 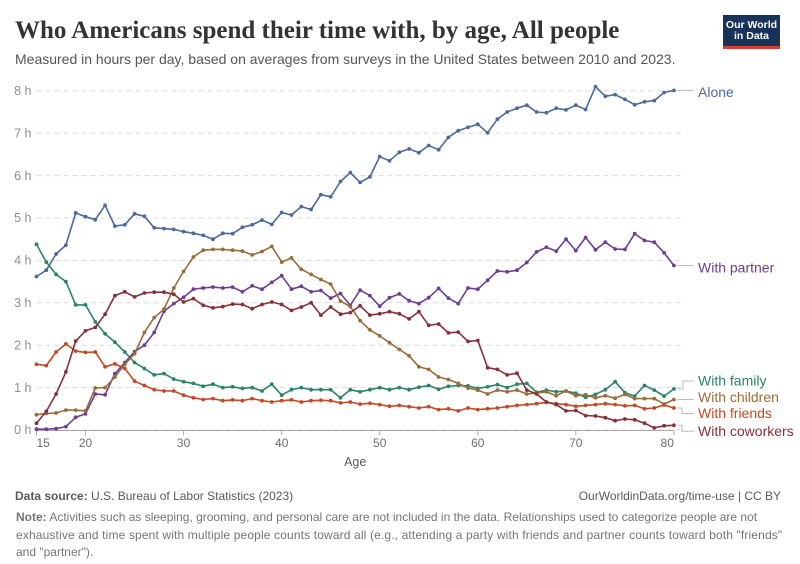 What do you see at coordinates (22, 91) in the screenshot?
I see `svg-text: 8 h` at bounding box center [22, 91].